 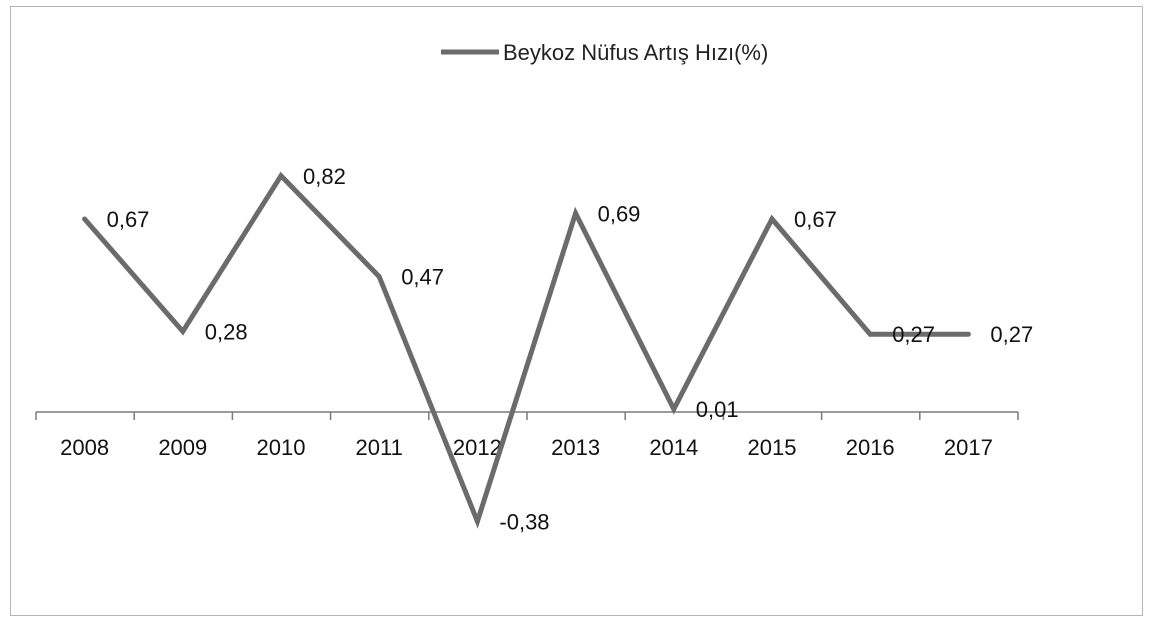 What do you see at coordinates (182, 447) in the screenshot?
I see `x-tick-label: 2009` at bounding box center [182, 447].